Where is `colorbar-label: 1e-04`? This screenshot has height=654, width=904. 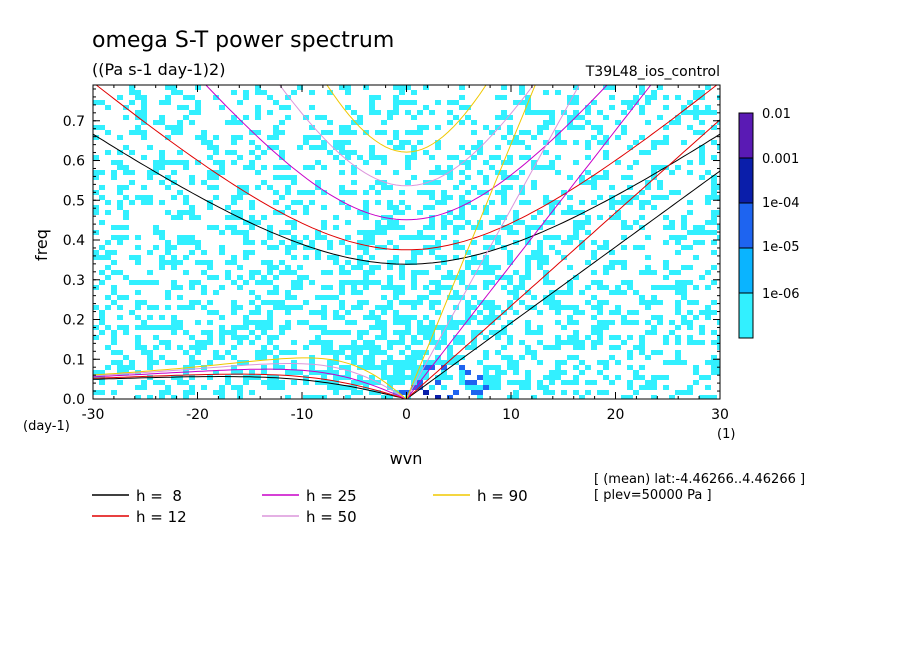 colorbar-label: 1e-04 is located at coordinates (781, 203).